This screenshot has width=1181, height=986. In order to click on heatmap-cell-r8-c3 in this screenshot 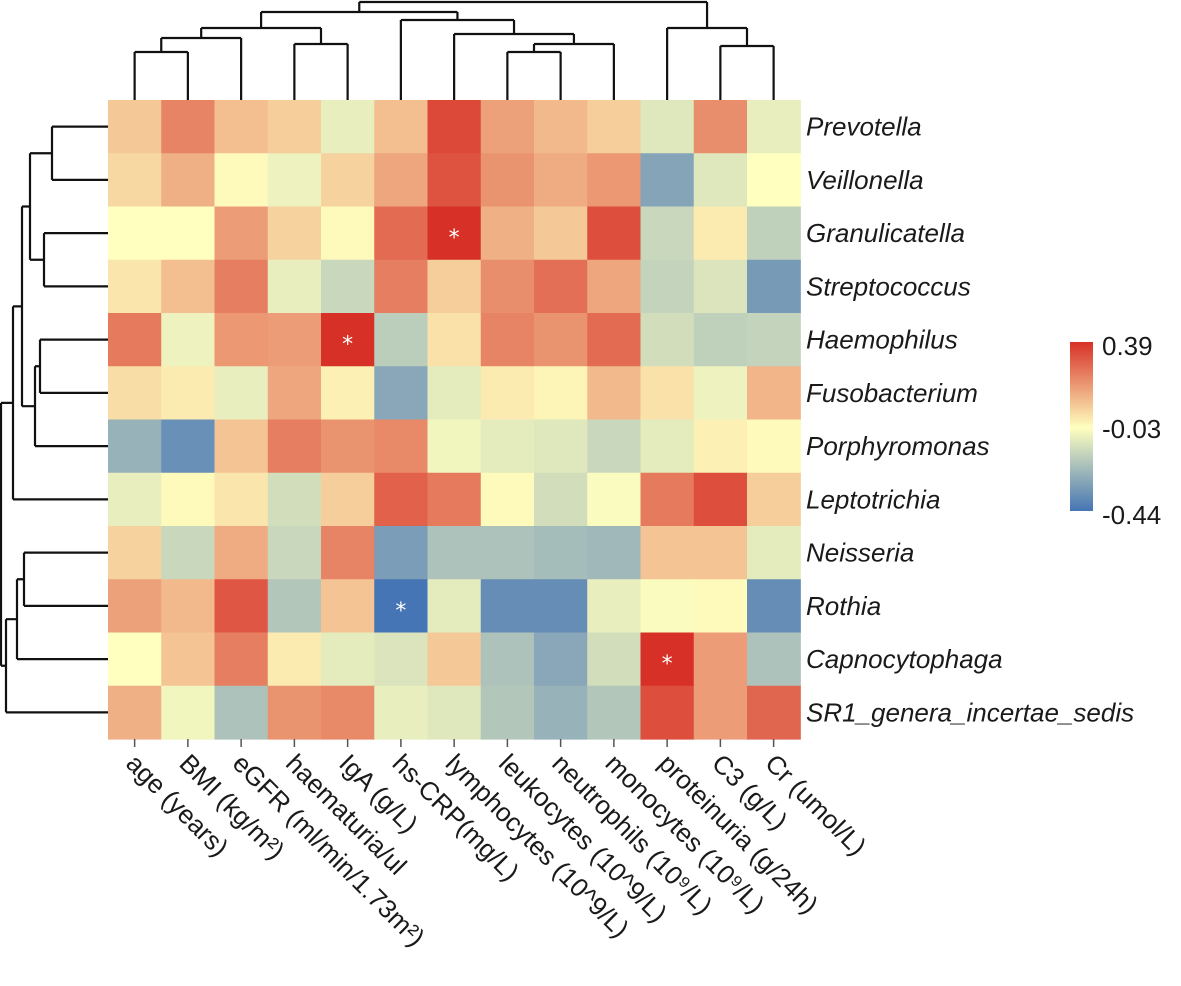, I will do `click(294, 553)`.